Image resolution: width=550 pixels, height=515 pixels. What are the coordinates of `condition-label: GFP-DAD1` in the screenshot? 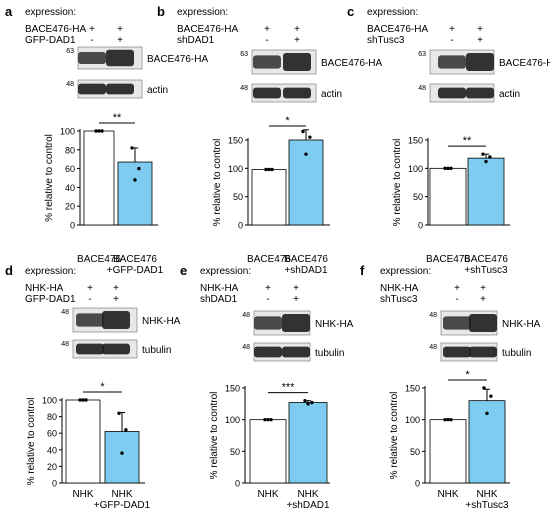 It's located at (50, 299).